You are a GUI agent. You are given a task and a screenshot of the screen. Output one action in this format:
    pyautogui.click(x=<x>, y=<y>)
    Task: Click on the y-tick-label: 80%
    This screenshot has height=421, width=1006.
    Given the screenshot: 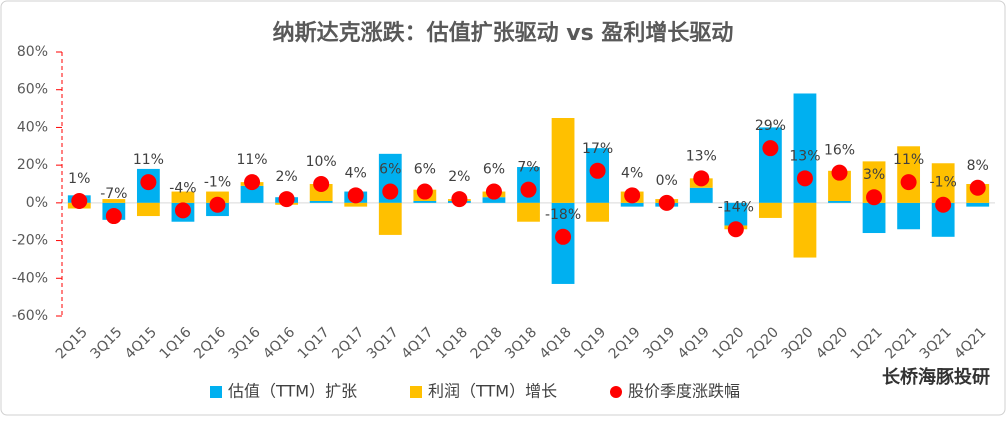 What is the action you would take?
    pyautogui.click(x=32, y=52)
    